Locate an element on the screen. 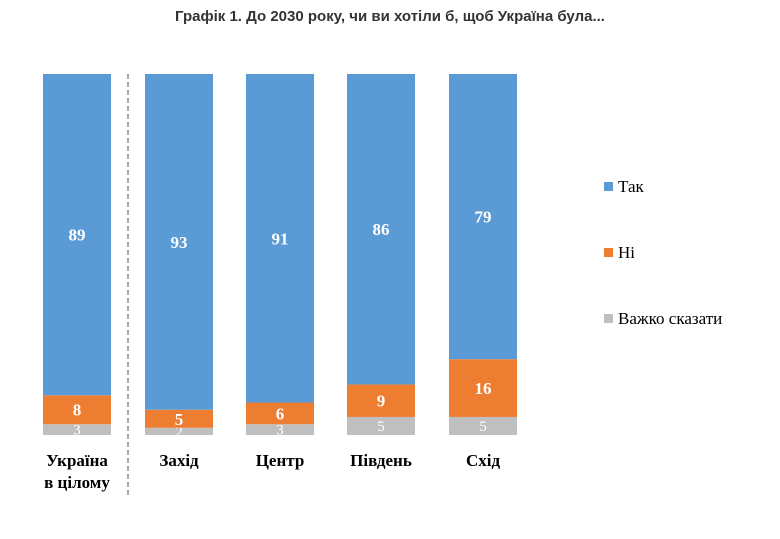  data-label-ni-3: 9 is located at coordinates (381, 401).